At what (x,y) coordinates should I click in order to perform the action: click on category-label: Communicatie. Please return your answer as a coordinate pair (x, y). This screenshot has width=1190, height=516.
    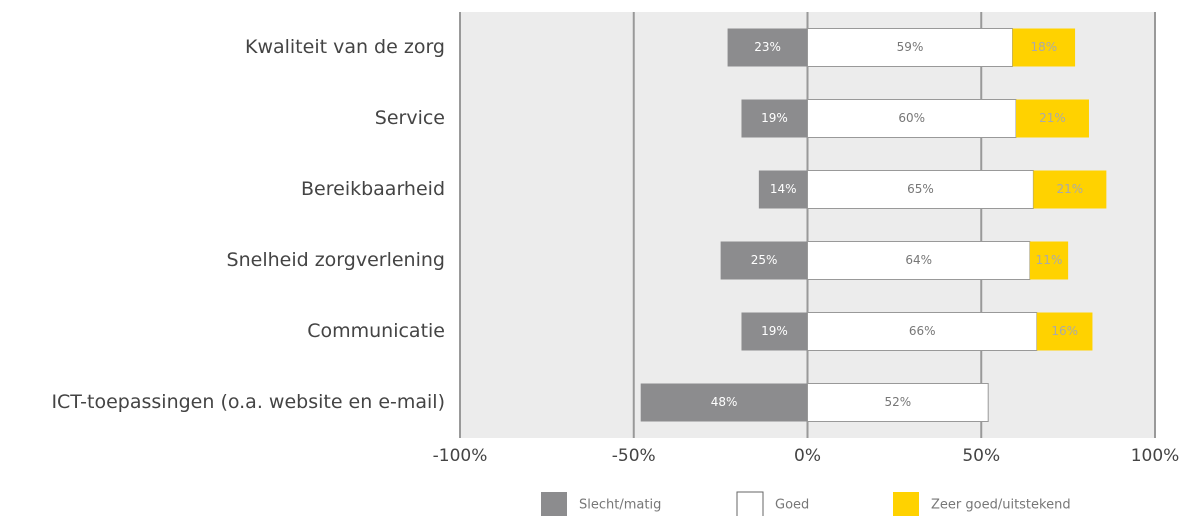
    Looking at the image, I should click on (376, 331).